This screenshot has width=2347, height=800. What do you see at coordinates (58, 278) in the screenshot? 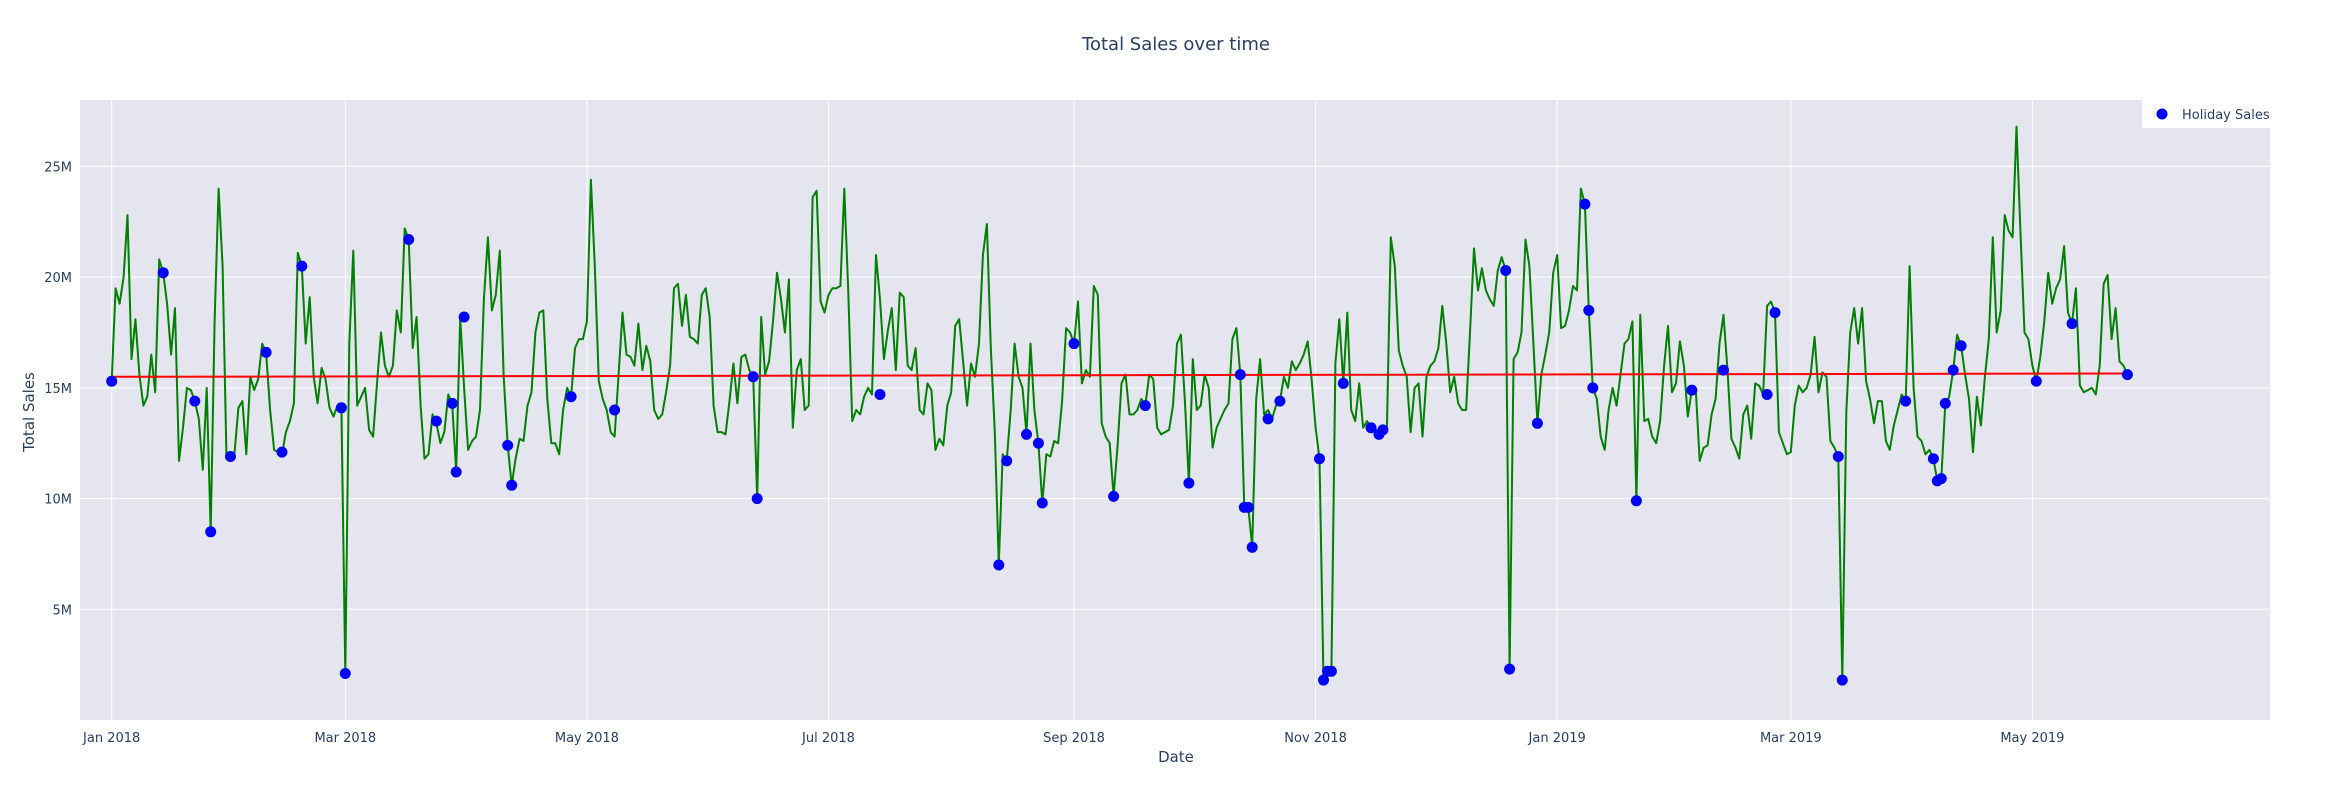
I see `y-tick-label: 20M` at bounding box center [58, 278].